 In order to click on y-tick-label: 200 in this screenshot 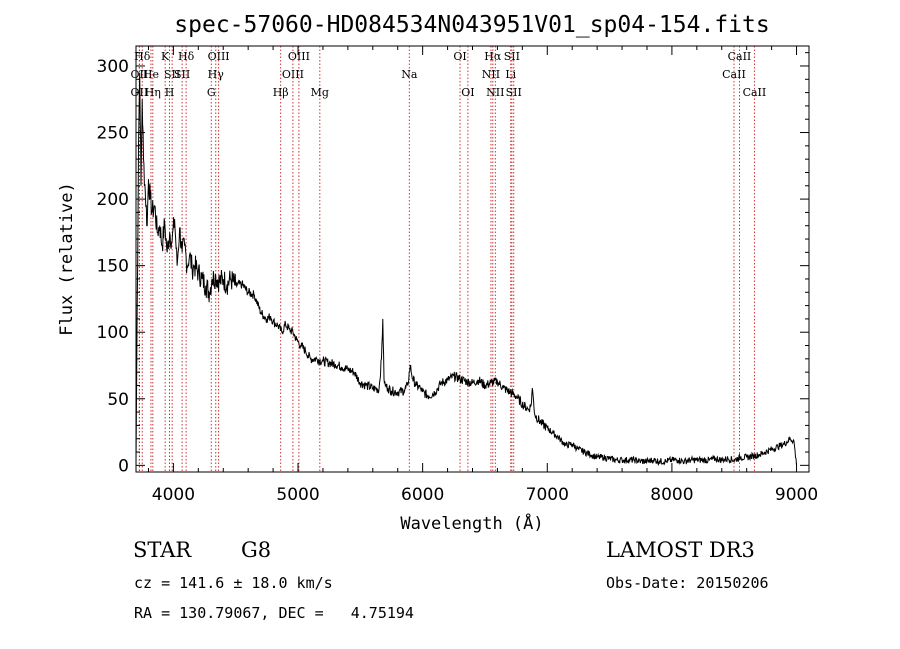, I will do `click(113, 200)`.